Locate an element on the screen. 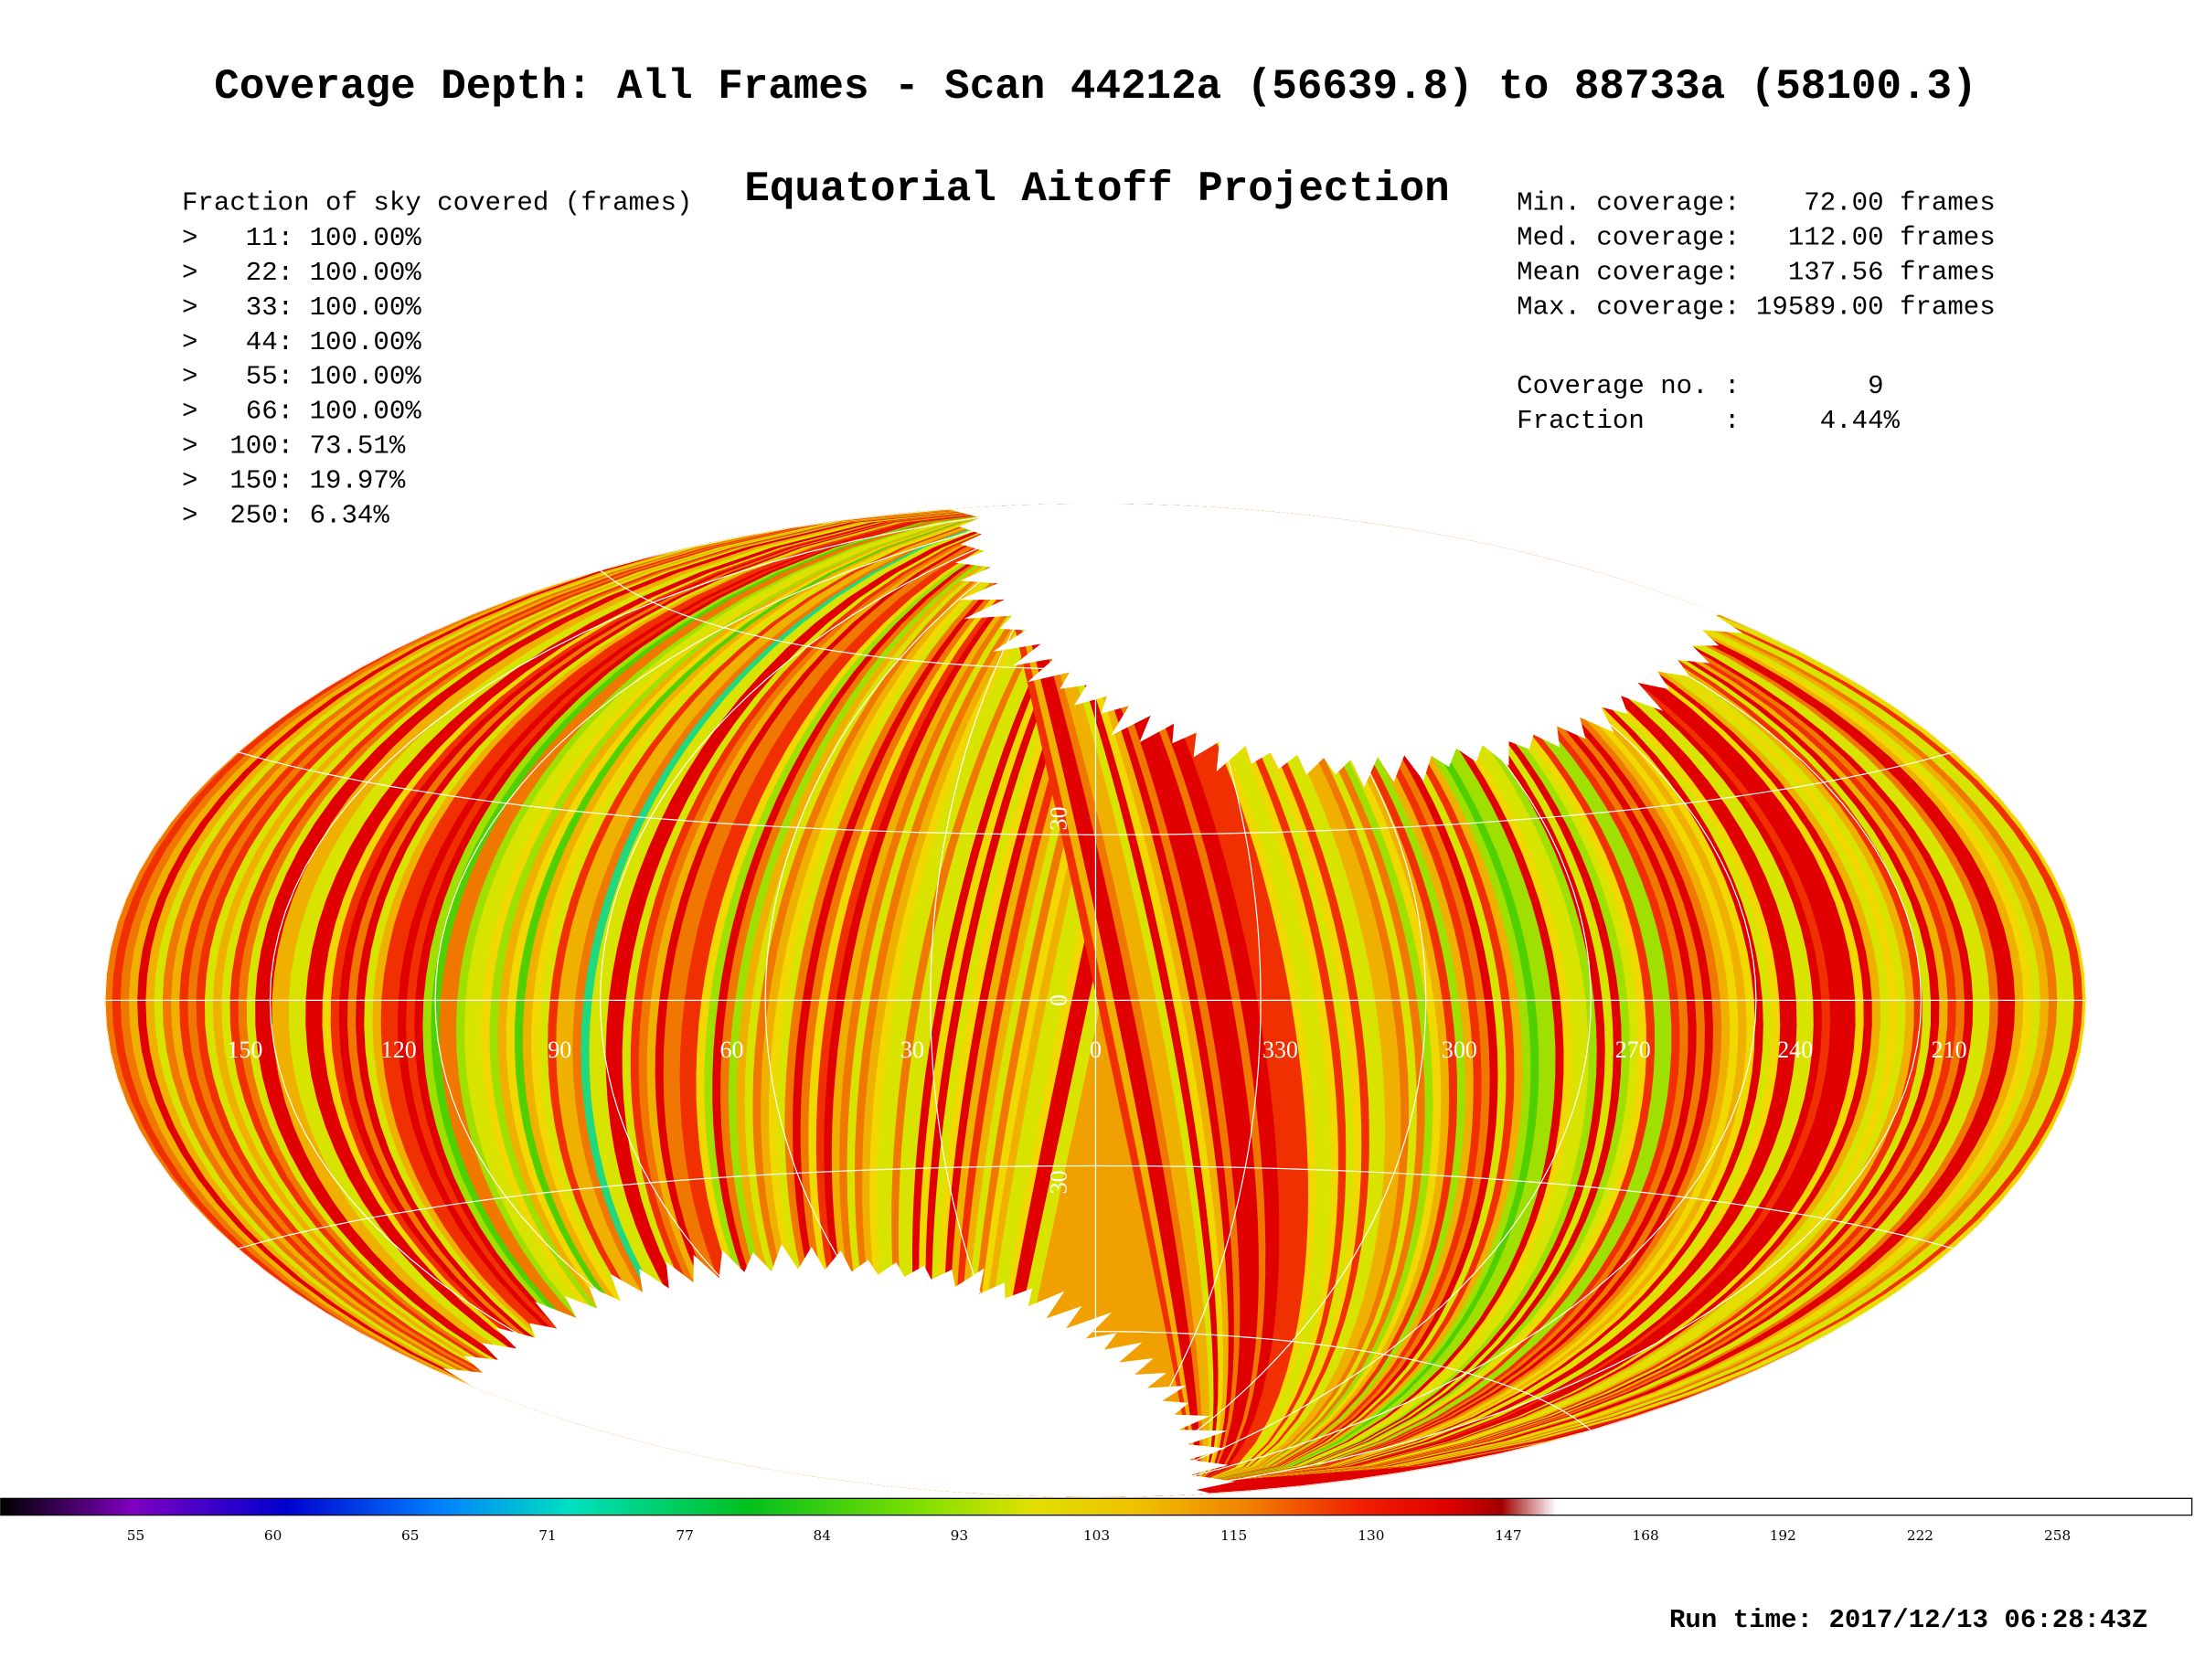 The width and height of the screenshot is (2194, 1680). latitude-label: 0 is located at coordinates (1058, 1000).